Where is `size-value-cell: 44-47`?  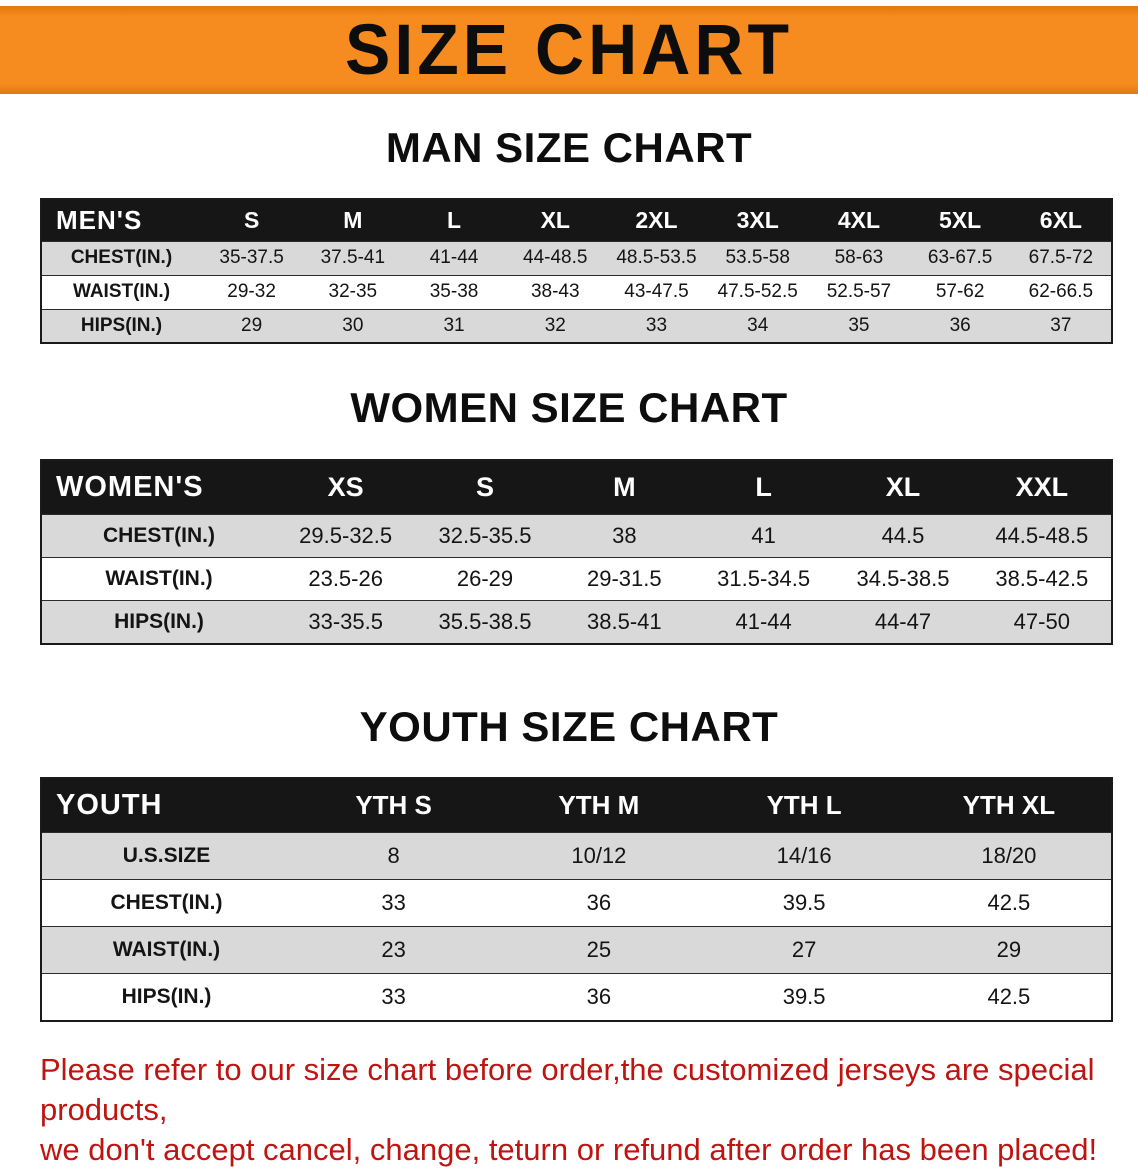
size-value-cell: 44-47 is located at coordinates (903, 622).